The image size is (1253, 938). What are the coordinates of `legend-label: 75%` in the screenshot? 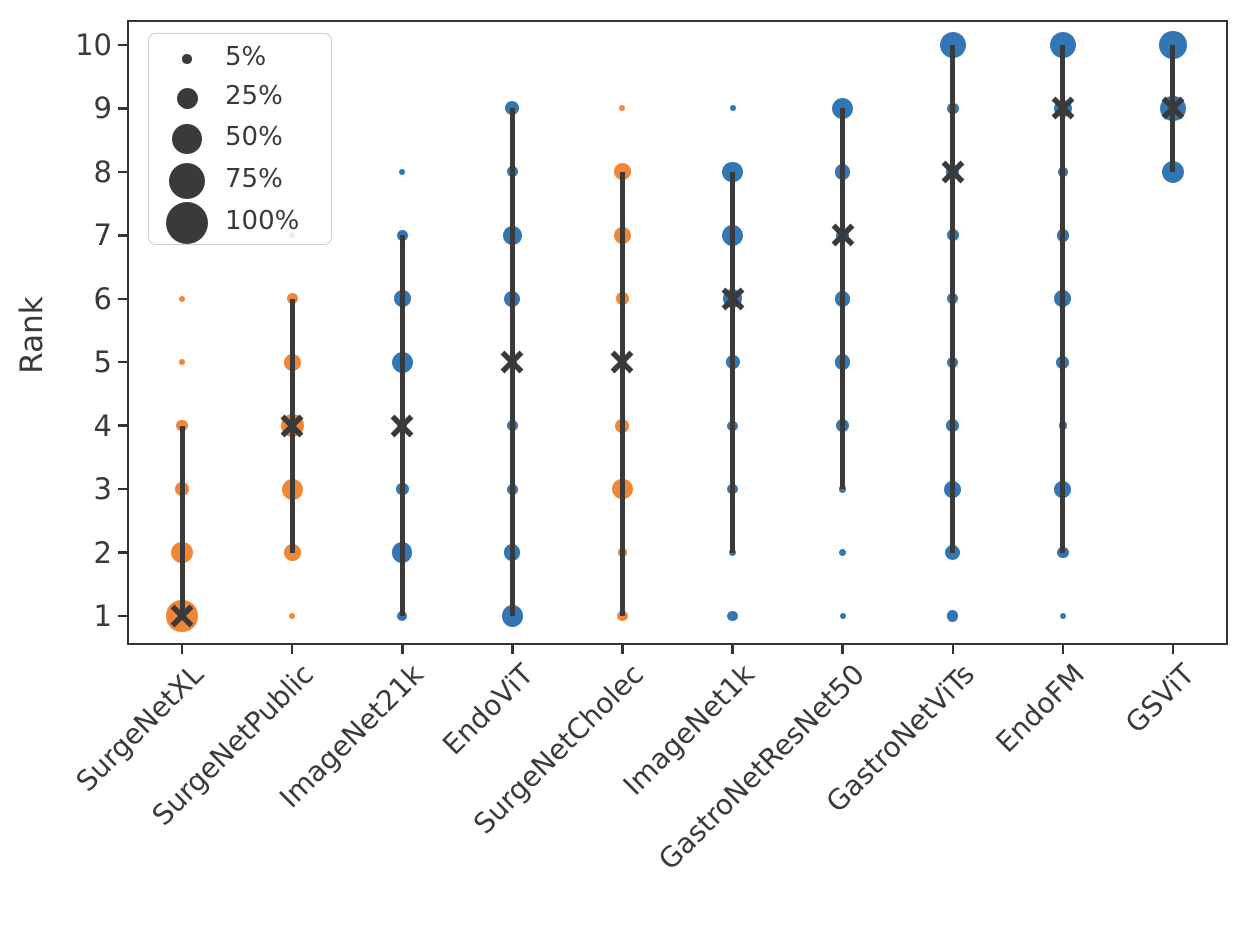 It's located at (254, 179).